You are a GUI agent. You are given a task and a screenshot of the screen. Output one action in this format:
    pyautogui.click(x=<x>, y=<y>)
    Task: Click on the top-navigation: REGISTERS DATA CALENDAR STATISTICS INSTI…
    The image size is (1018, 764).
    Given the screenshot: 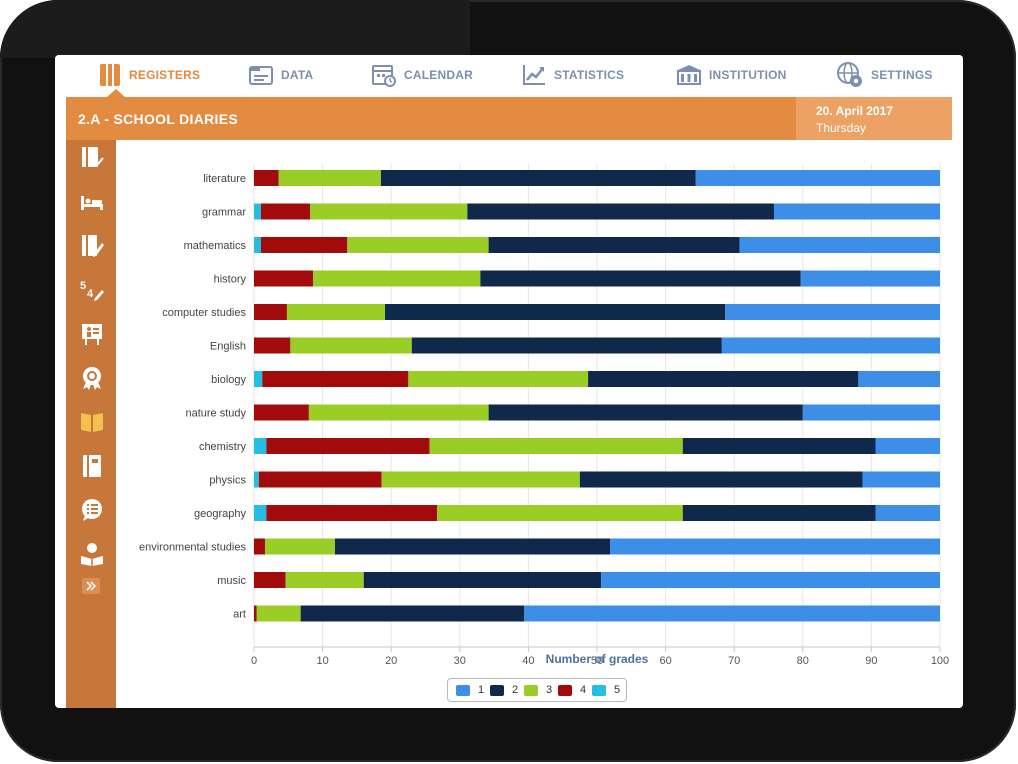 What is the action you would take?
    pyautogui.click(x=509, y=76)
    